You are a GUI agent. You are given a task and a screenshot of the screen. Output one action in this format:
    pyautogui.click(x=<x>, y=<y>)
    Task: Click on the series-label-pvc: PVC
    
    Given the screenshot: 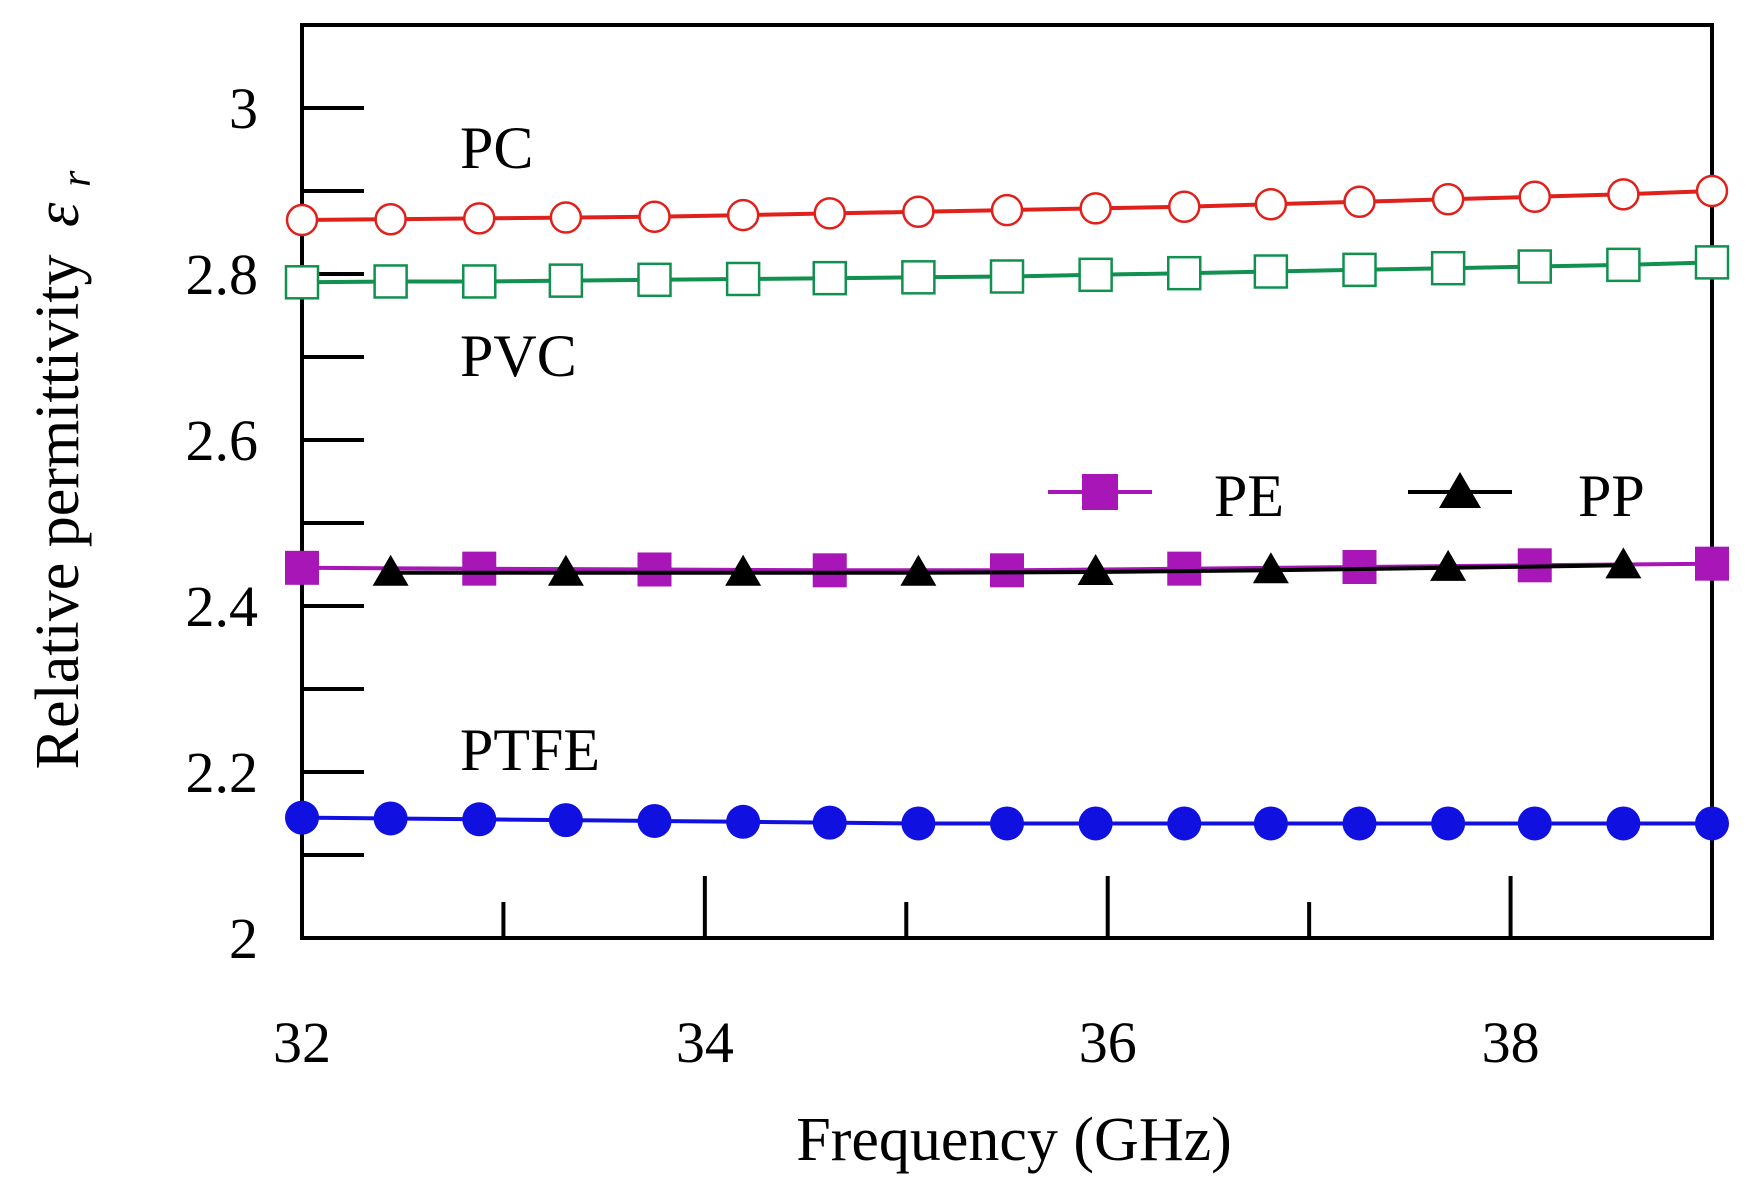 What is the action you would take?
    pyautogui.click(x=518, y=356)
    